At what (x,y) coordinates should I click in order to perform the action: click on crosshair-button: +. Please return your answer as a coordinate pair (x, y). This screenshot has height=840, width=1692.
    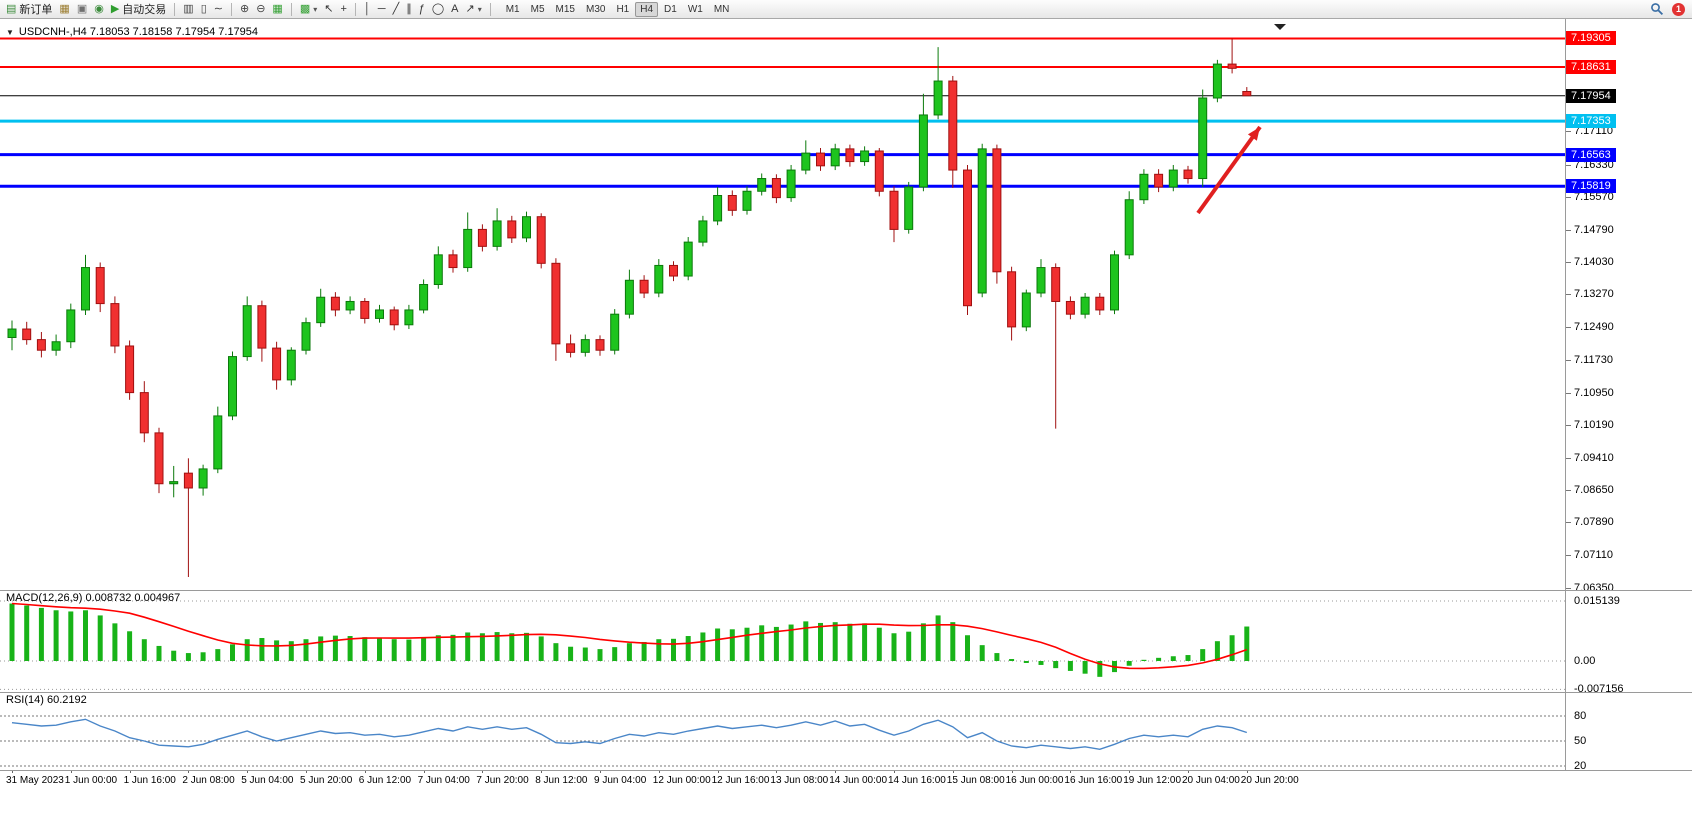
    Looking at the image, I should click on (343, 9).